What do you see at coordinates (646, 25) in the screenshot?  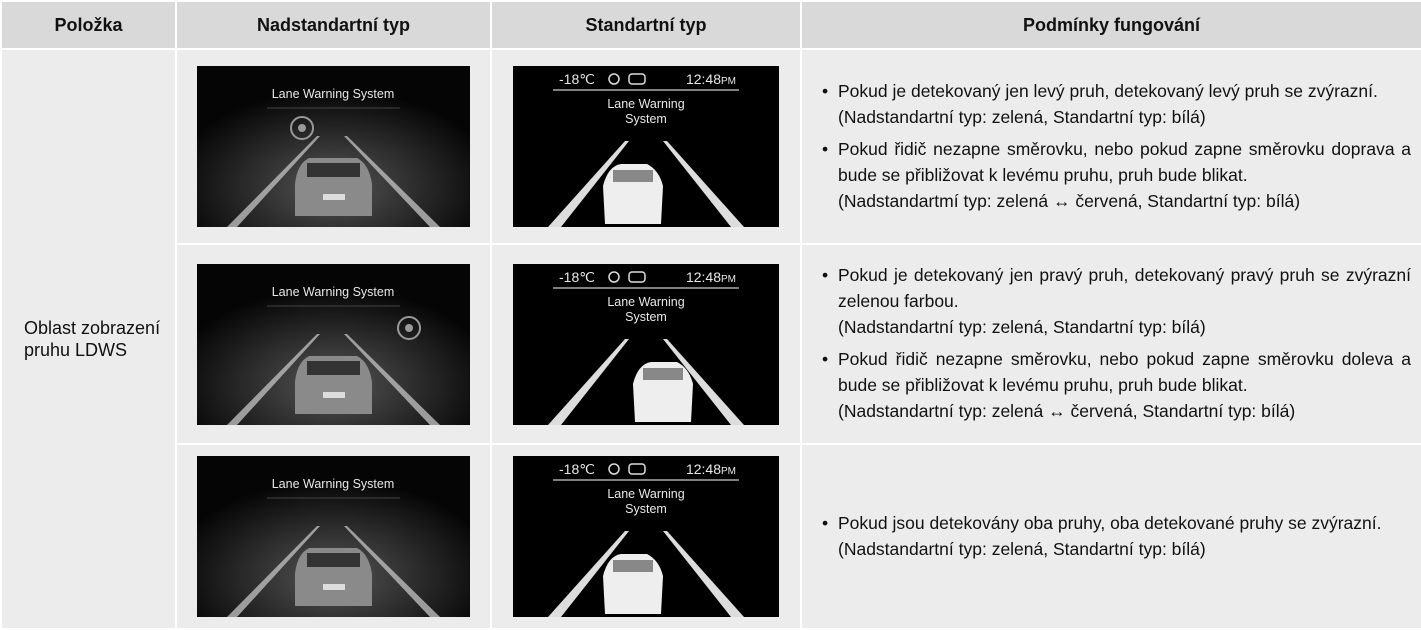 I see `header-cell: Standartní typ` at bounding box center [646, 25].